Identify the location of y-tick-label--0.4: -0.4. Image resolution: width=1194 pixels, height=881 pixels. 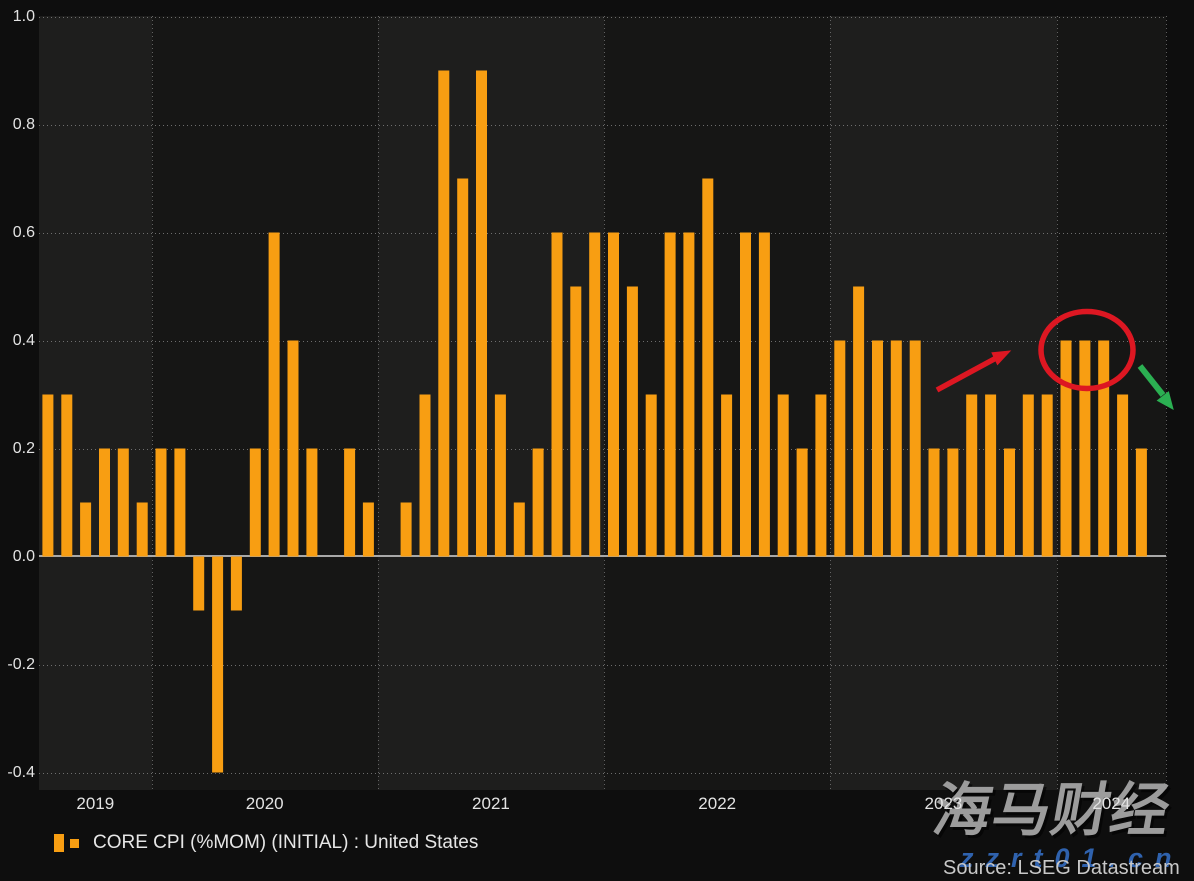
(21, 772).